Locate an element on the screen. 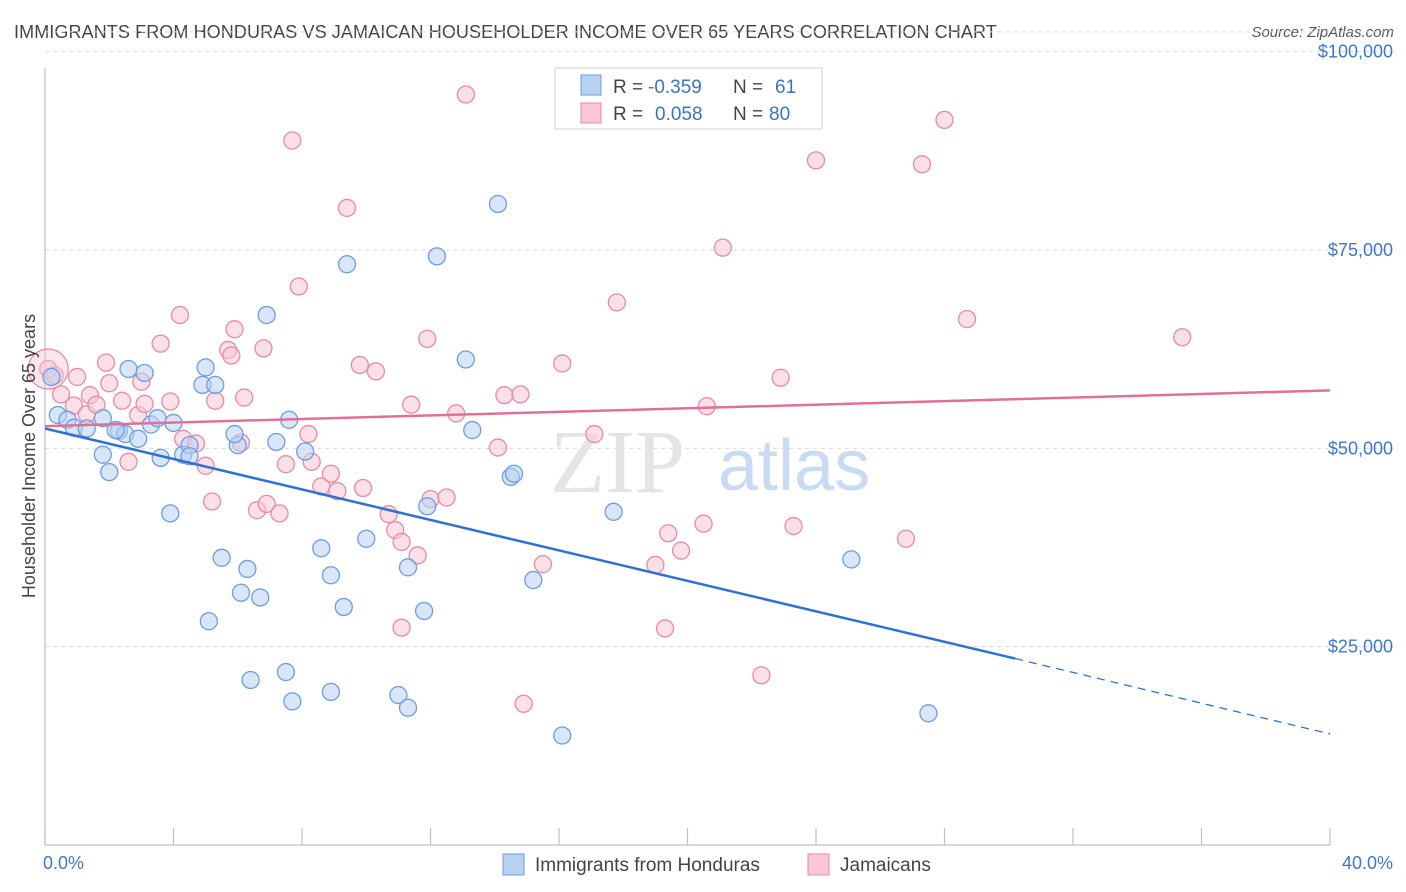  legend-n-label-blue: N = is located at coordinates (748, 87).